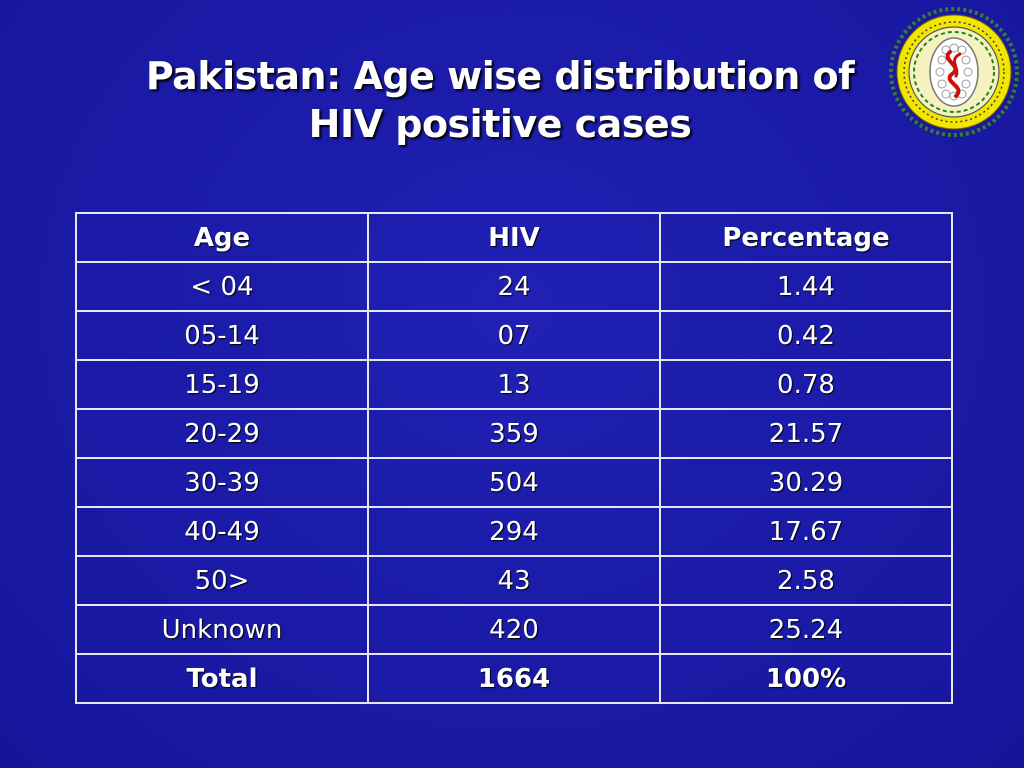 This screenshot has width=1024, height=768. I want to click on table-total-row: Total 1664 100%, so click(514, 678).